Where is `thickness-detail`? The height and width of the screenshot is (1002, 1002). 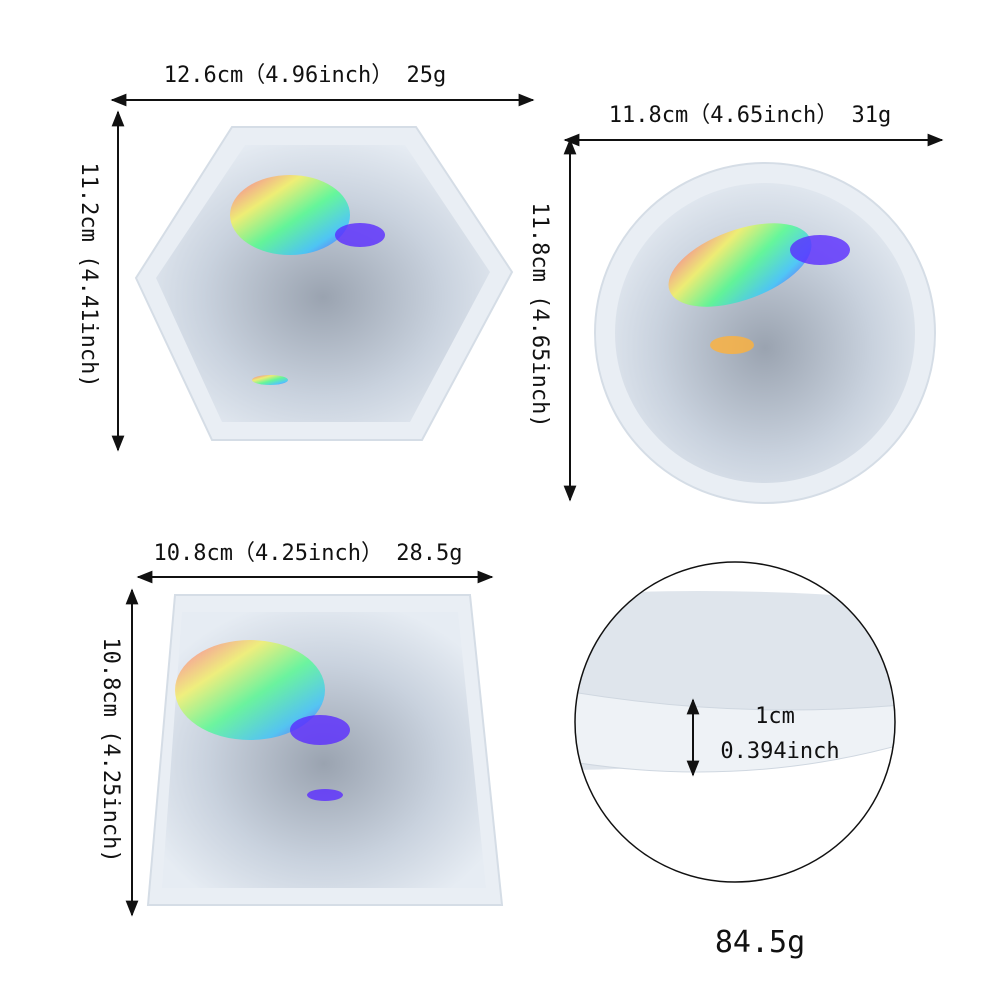
thickness-detail is located at coordinates (735, 722).